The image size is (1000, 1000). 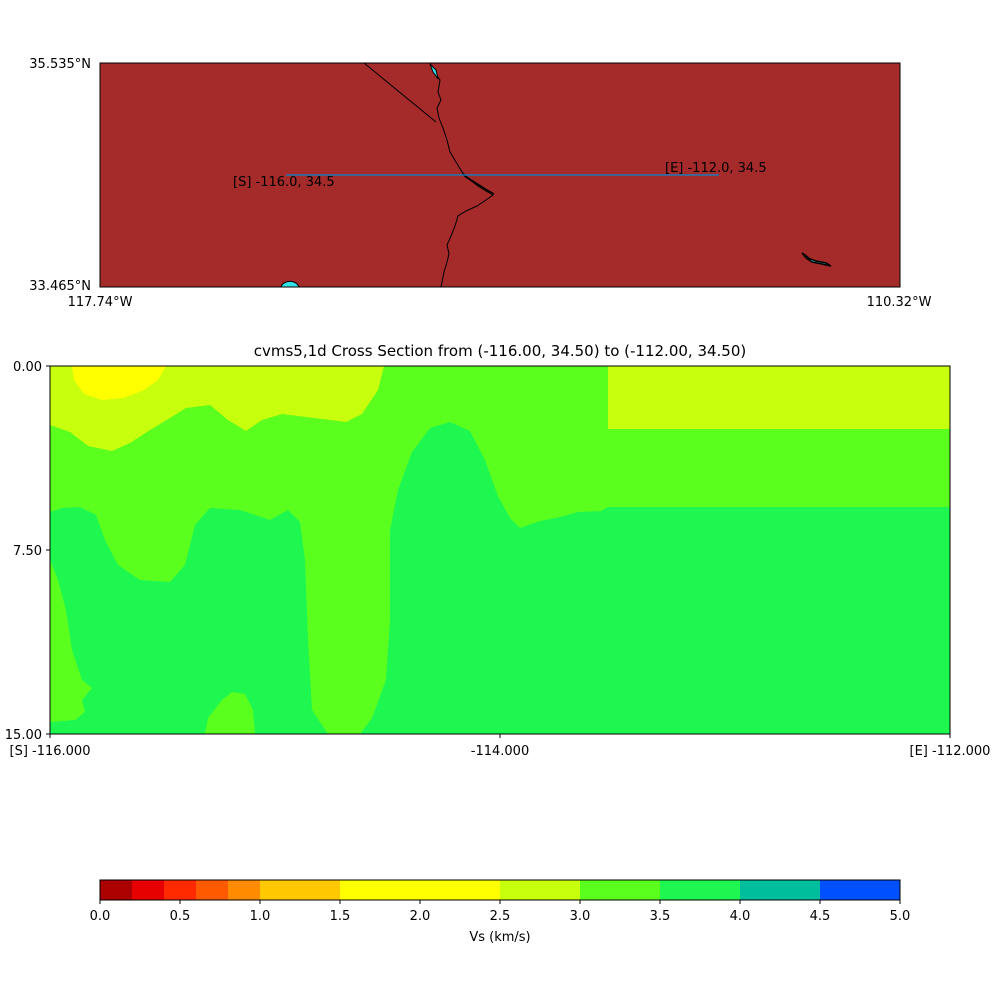 I want to click on colorbar-tick-label: 5.0, so click(x=900, y=916).